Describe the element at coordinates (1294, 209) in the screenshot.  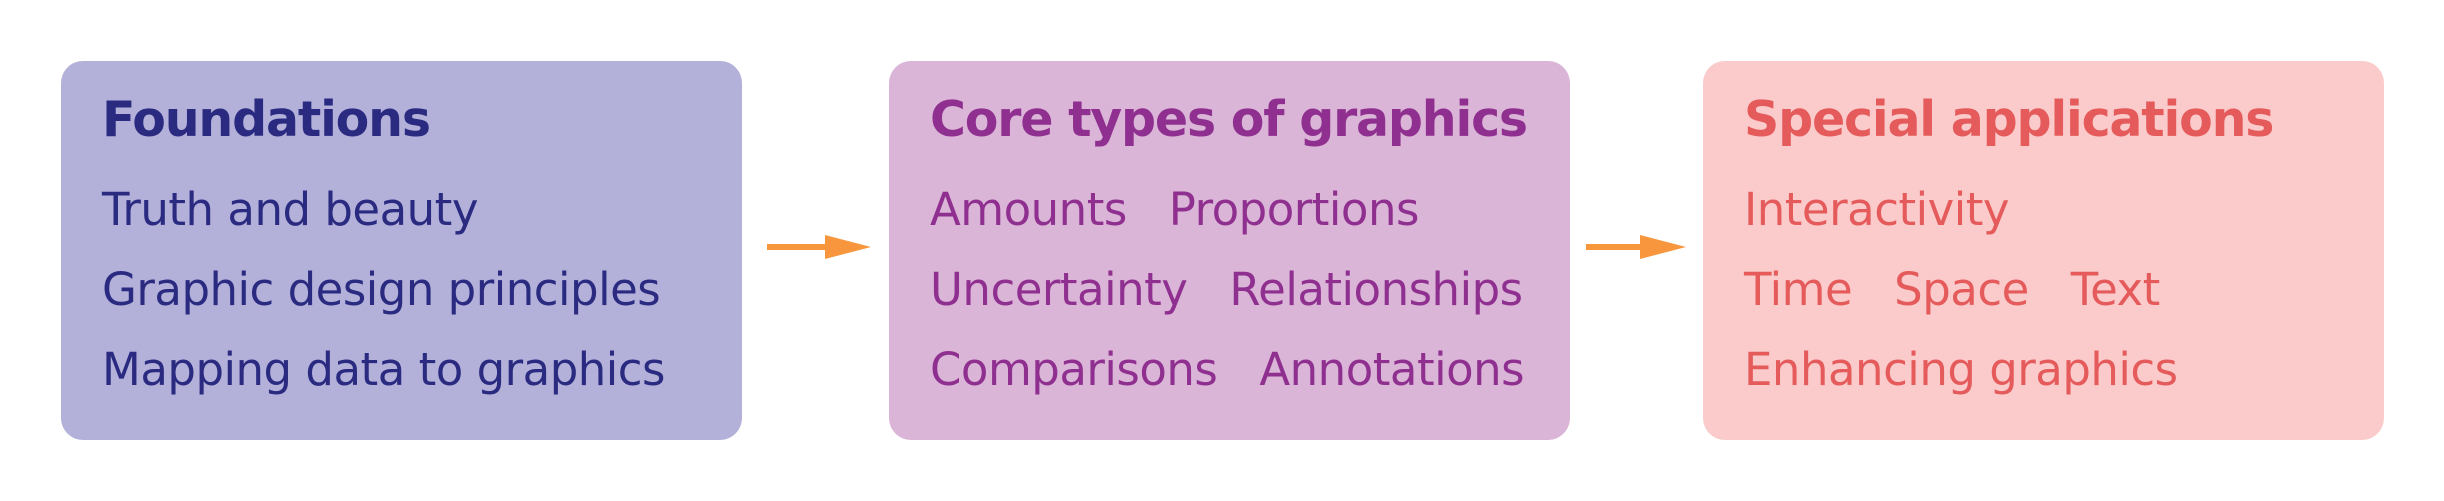
I see `topic-proportions: Proportions` at that location.